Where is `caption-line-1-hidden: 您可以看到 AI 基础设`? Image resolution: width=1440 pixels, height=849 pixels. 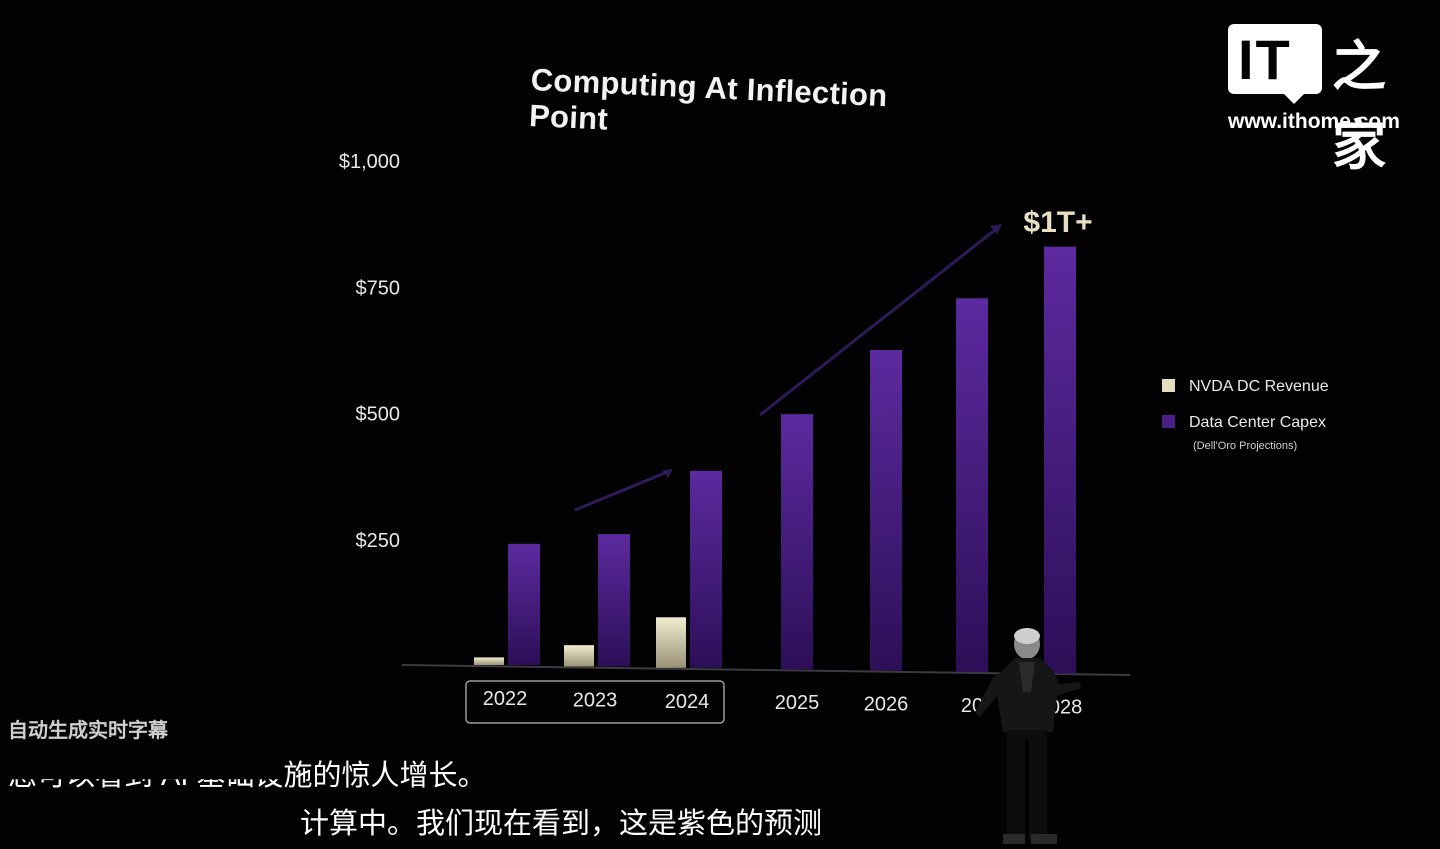 caption-line-1-hidden: 您可以看到 AI 基础设 is located at coordinates (146, 776).